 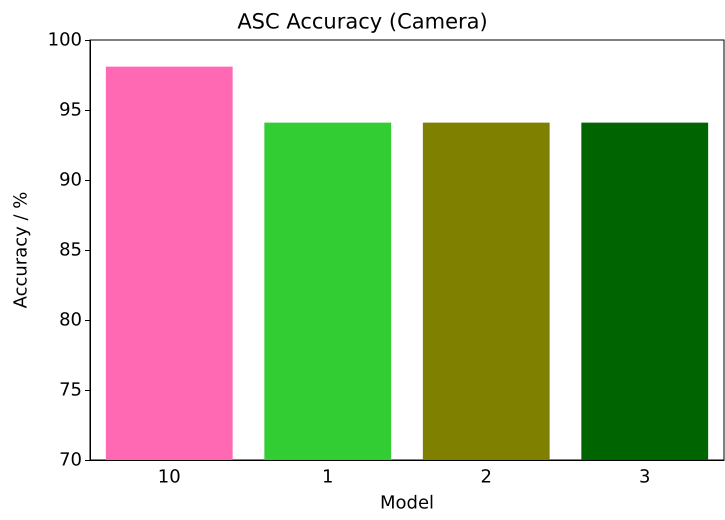 What do you see at coordinates (70, 390) in the screenshot?
I see `y-tick-label: 75` at bounding box center [70, 390].